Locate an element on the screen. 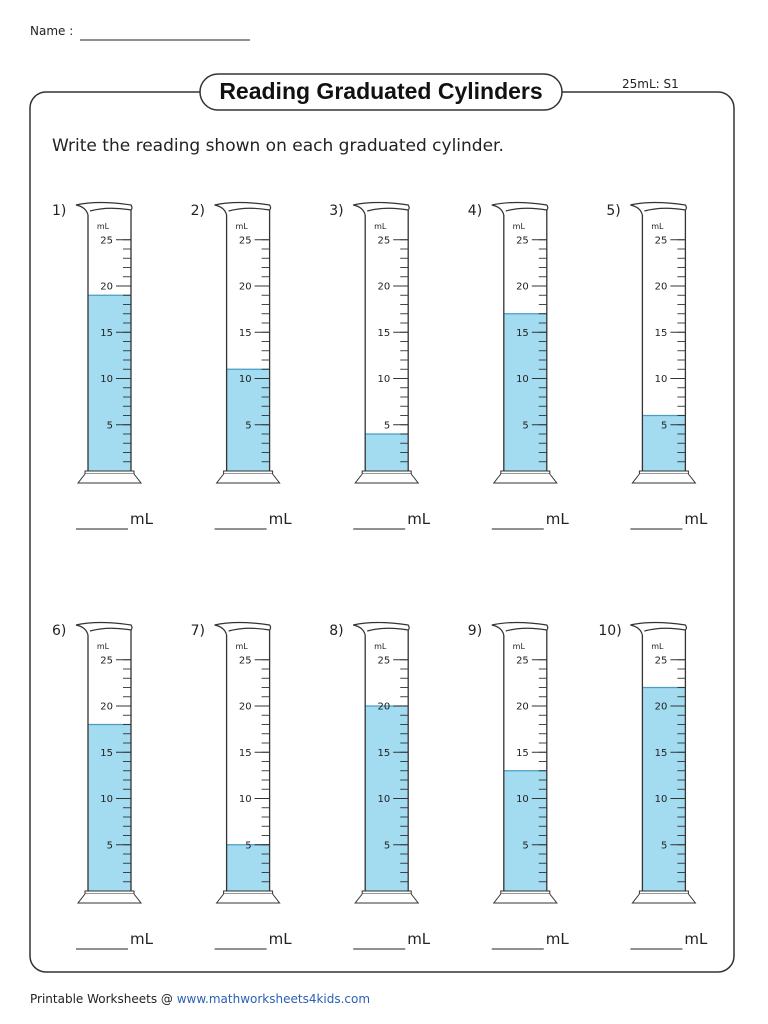  name-label: Name : is located at coordinates (51, 31).